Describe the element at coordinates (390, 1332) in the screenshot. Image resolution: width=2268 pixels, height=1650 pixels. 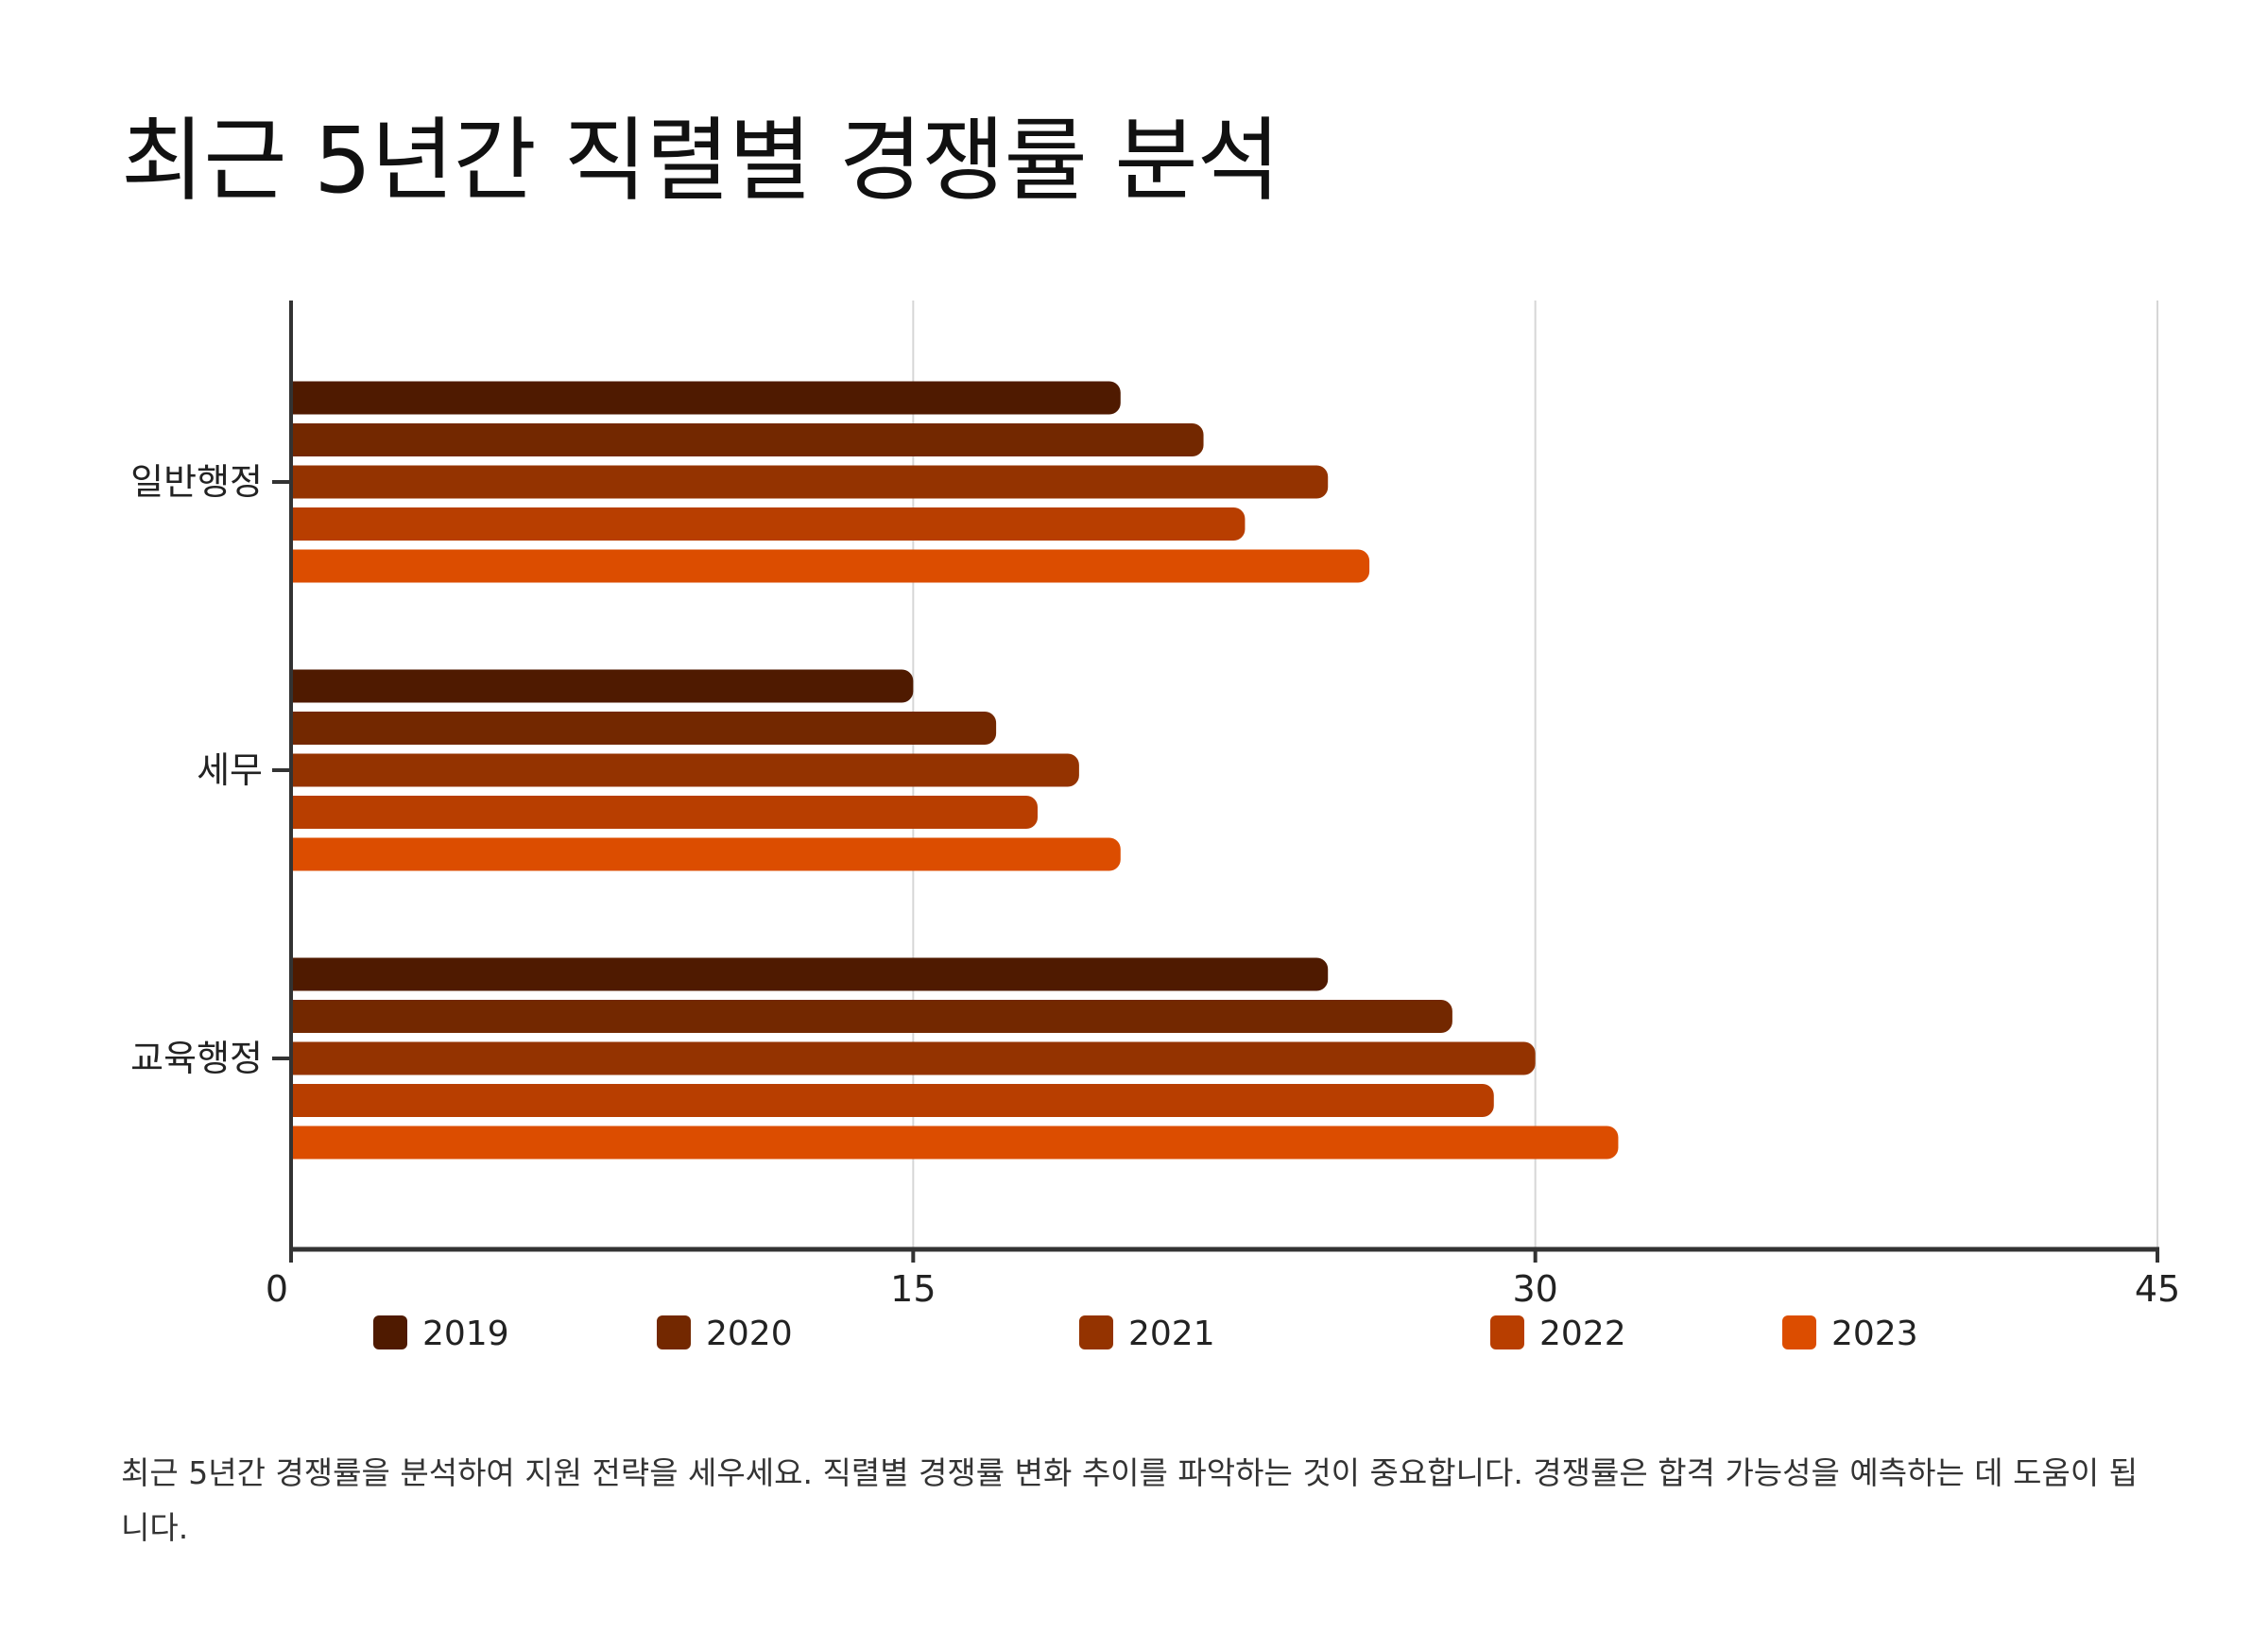
I see `legend-swatch-2019` at that location.